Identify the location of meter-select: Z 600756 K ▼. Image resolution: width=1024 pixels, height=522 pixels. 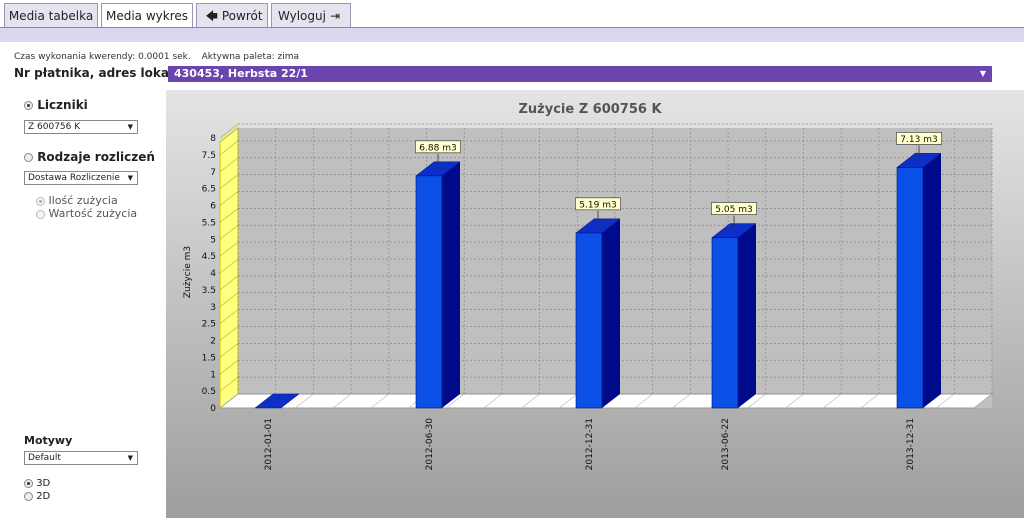
(81, 127).